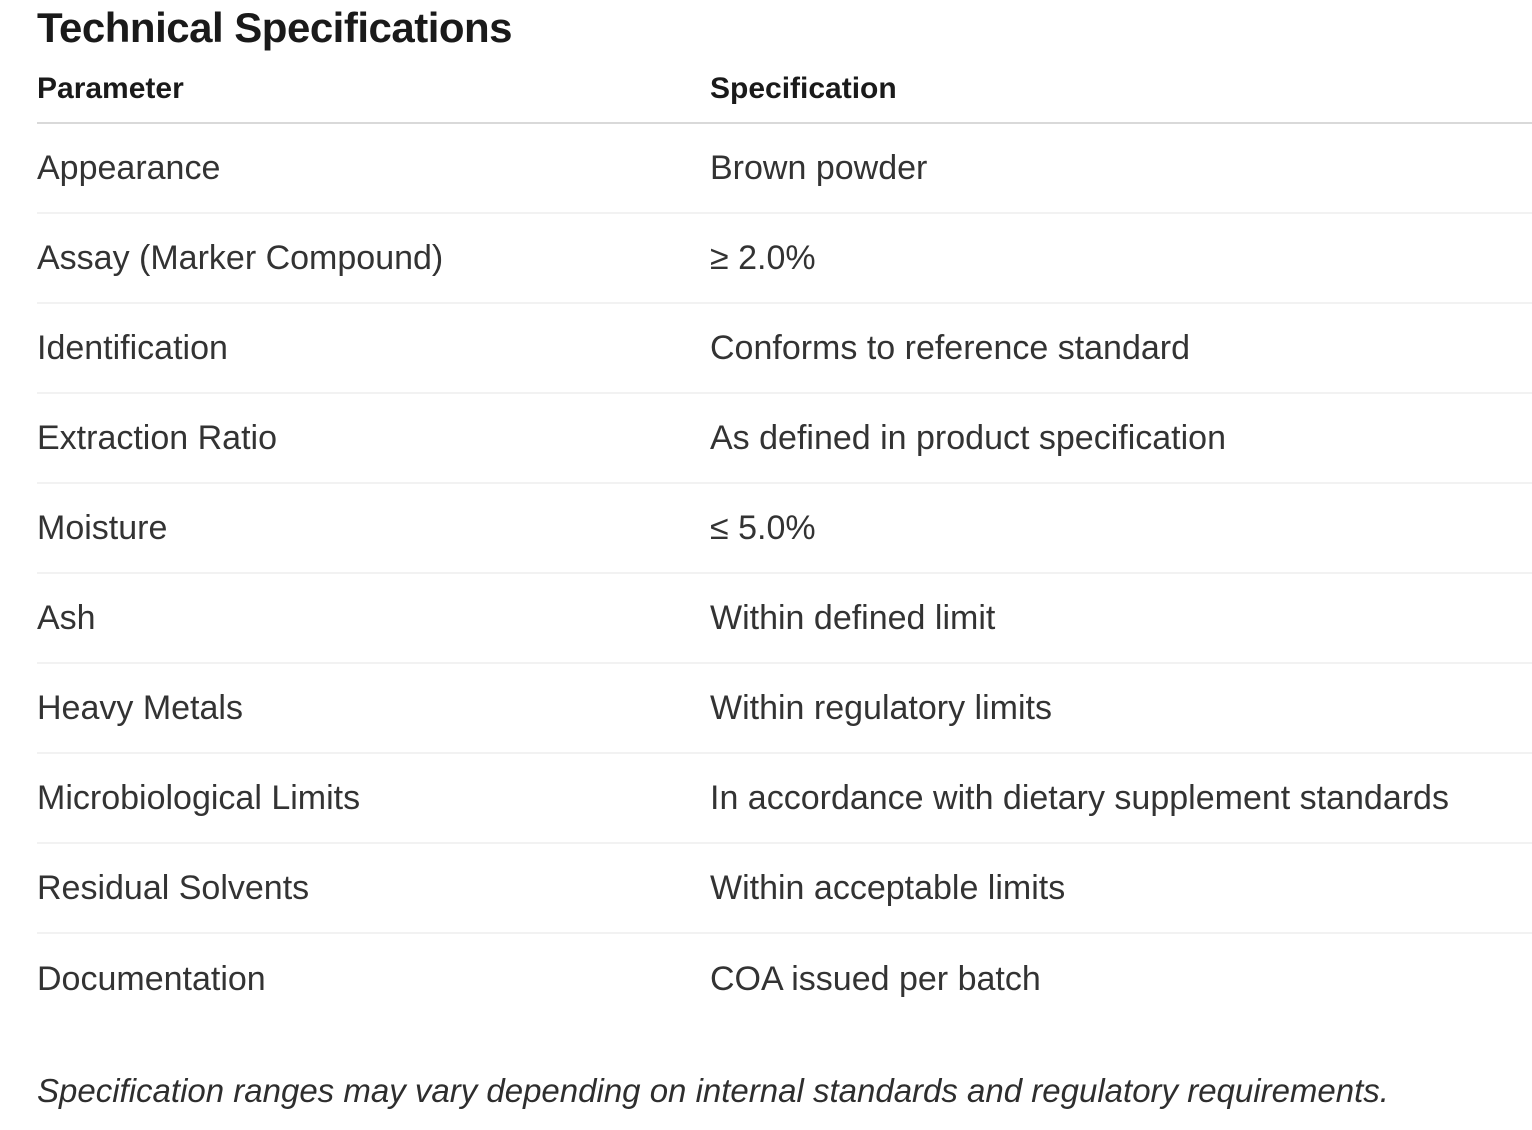 This screenshot has width=1532, height=1130. Describe the element at coordinates (173, 887) in the screenshot. I see `parameter-cell: Residual Solvents` at that location.